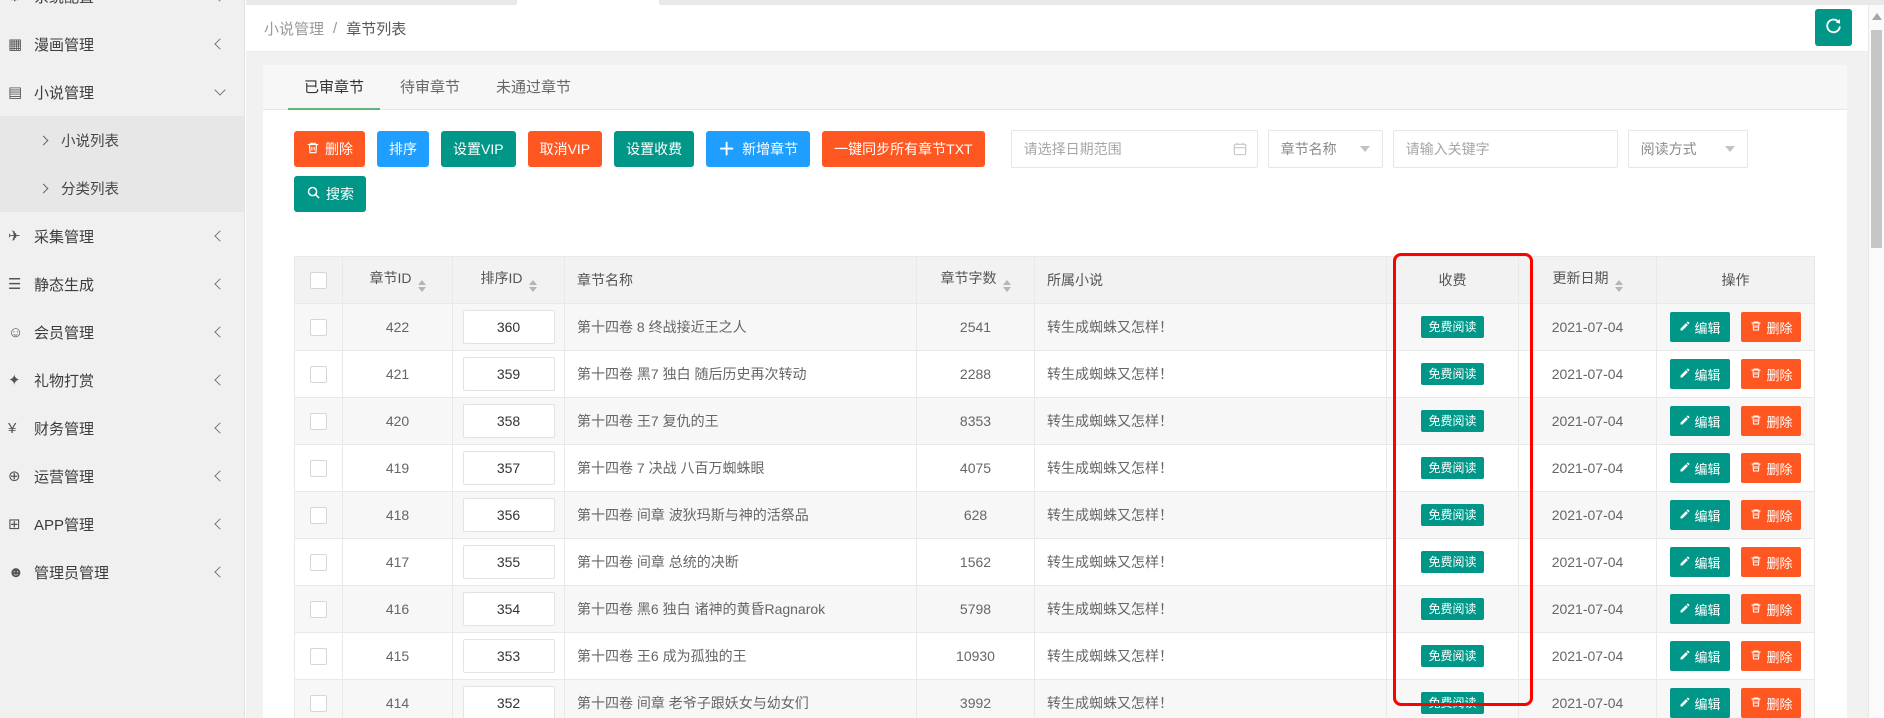  I want to click on sidebar-item: ✈ 采集管理, so click(122, 236).